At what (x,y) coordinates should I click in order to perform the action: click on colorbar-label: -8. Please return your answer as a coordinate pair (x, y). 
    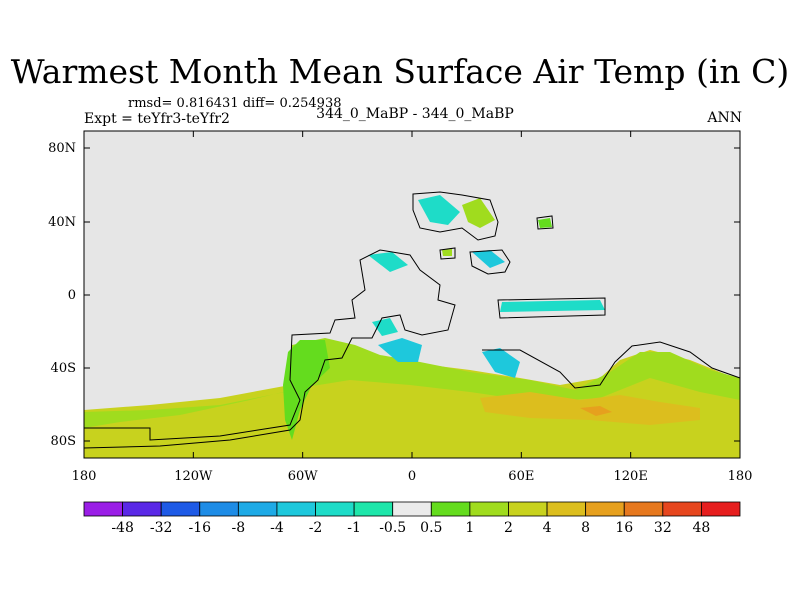
    Looking at the image, I should click on (239, 528).